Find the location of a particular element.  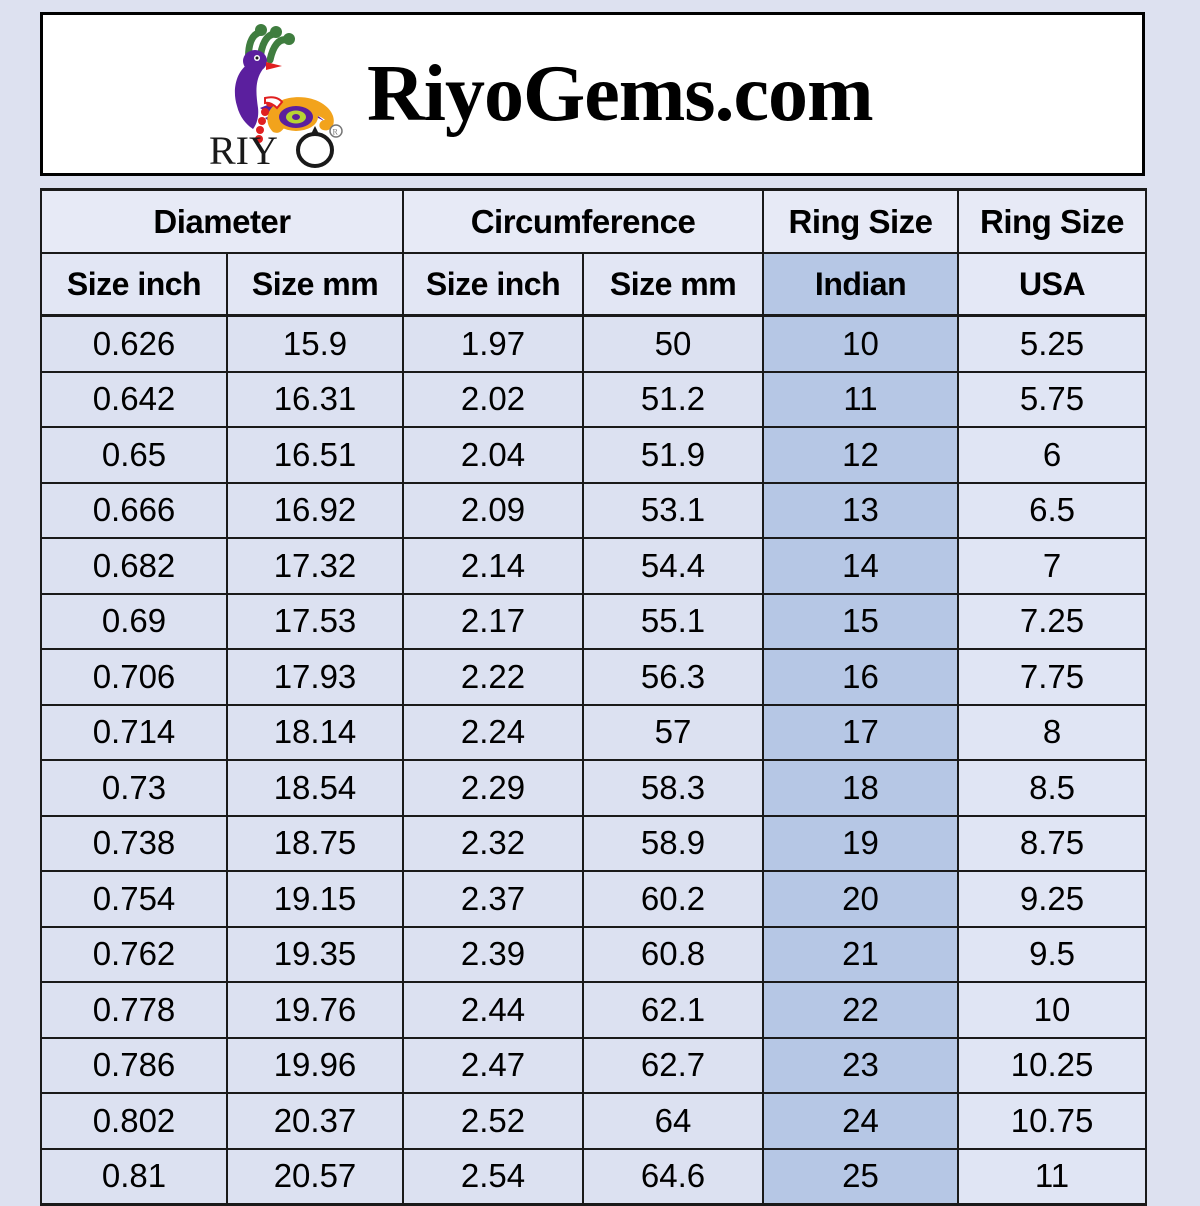

table-cell-size-mm: 19.96 is located at coordinates (315, 1065).